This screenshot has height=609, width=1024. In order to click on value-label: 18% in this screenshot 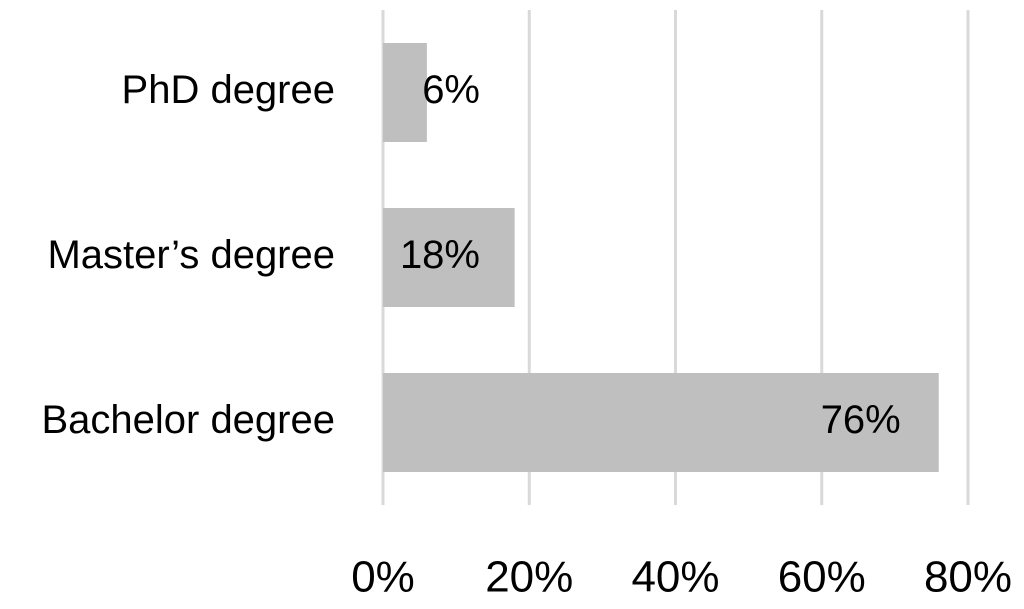, I will do `click(440, 255)`.